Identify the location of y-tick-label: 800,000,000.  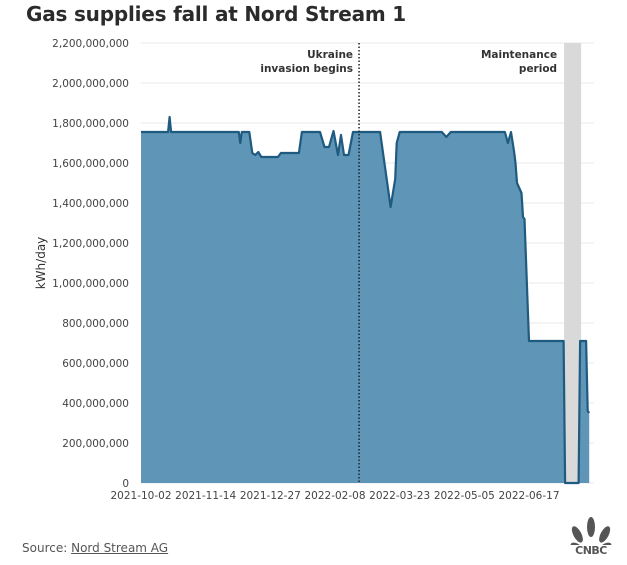
(95, 324).